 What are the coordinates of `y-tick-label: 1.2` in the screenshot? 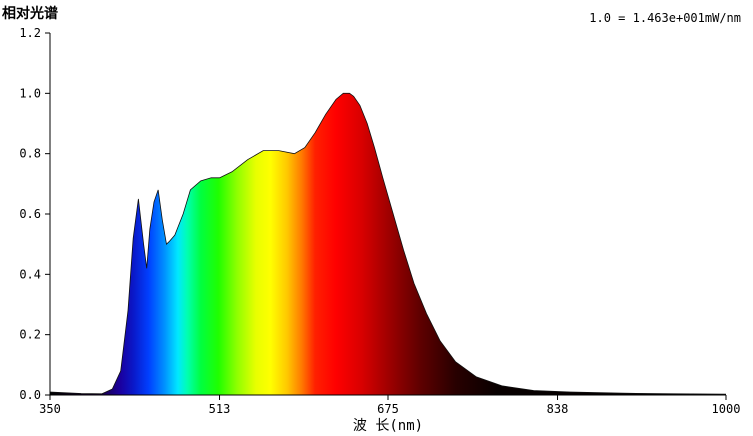 It's located at (30, 33).